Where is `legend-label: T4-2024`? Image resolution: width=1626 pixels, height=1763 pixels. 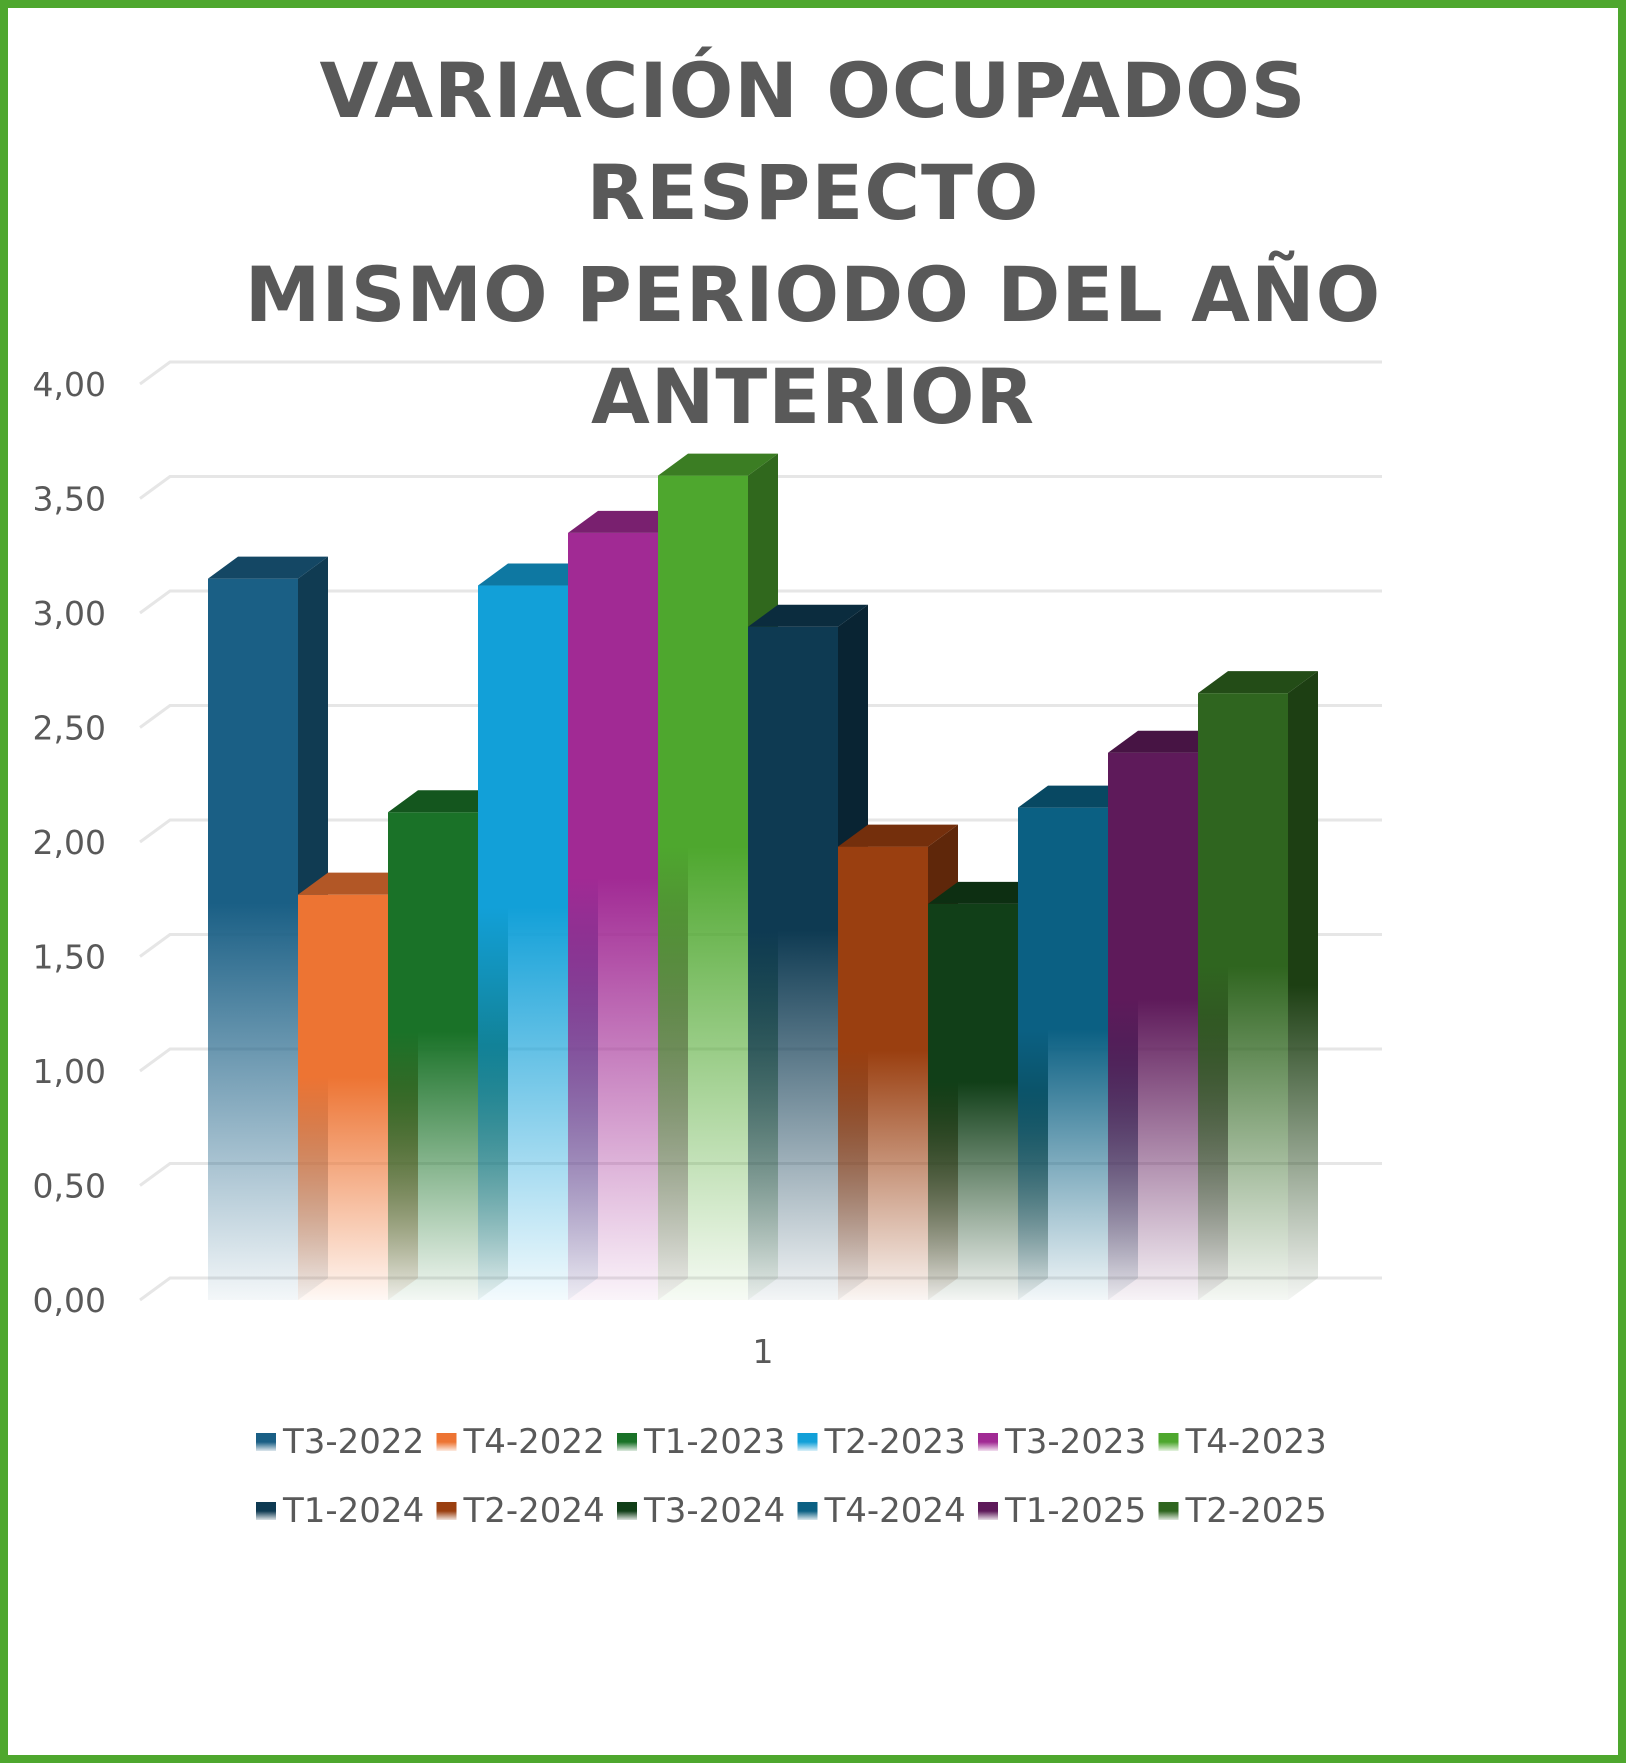
legend-label: T4-2024 is located at coordinates (895, 1511).